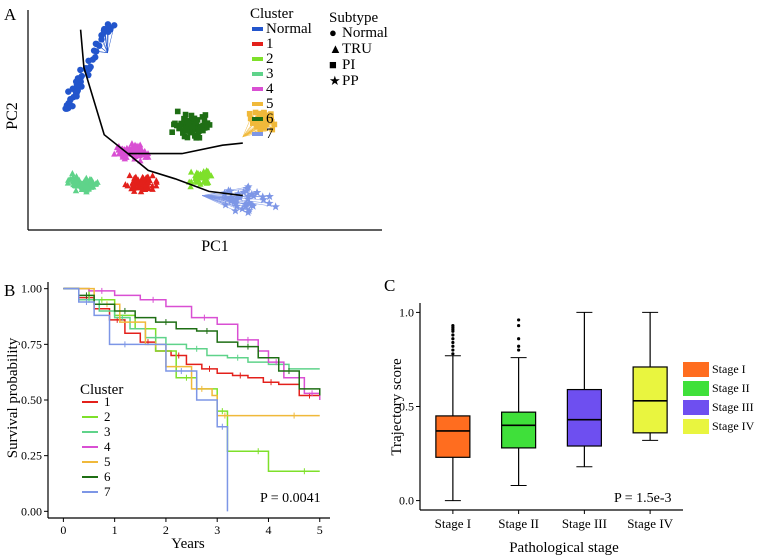 The height and width of the screenshot is (558, 762). I want to click on km-y-tick-label: 1.00, so click(31, 289).